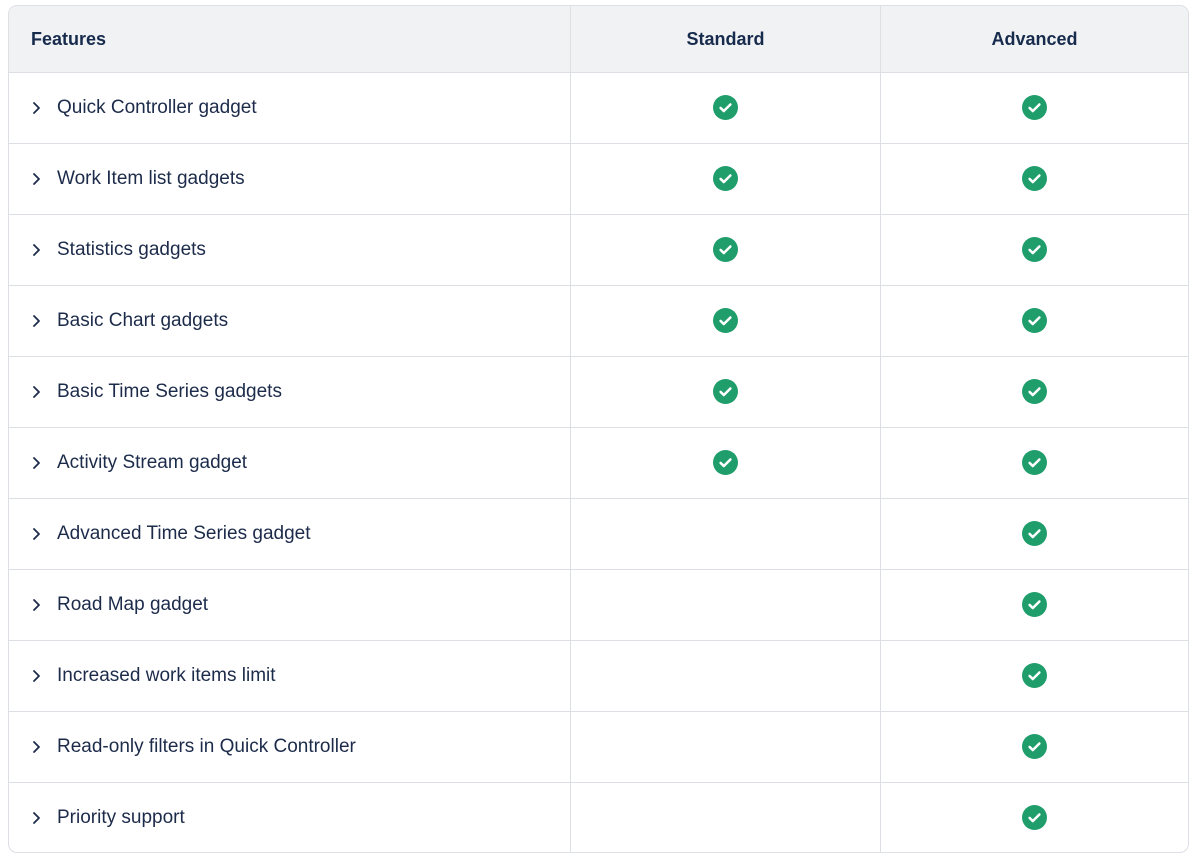 The height and width of the screenshot is (857, 1196). What do you see at coordinates (289, 817) in the screenshot?
I see `feature-toggle: Priority support` at bounding box center [289, 817].